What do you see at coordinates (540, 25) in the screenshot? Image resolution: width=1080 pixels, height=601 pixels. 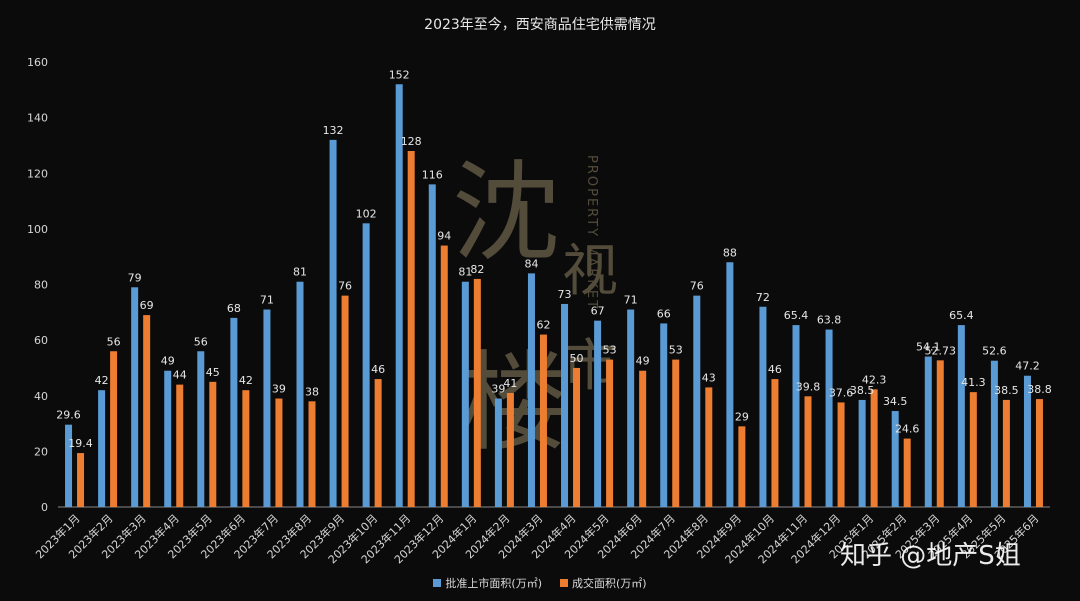 I see `chart-title: 2023年至今，西安商品住宅供需情况` at bounding box center [540, 25].